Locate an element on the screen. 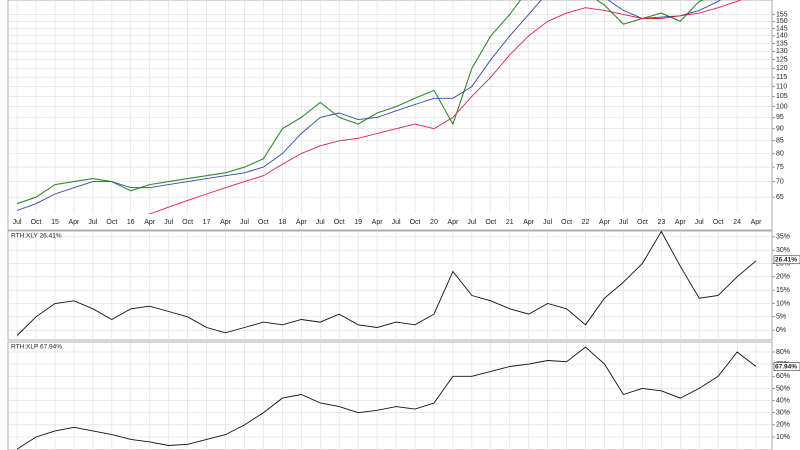 The image size is (800, 450). y-tick-label: 150 is located at coordinates (782, 21).